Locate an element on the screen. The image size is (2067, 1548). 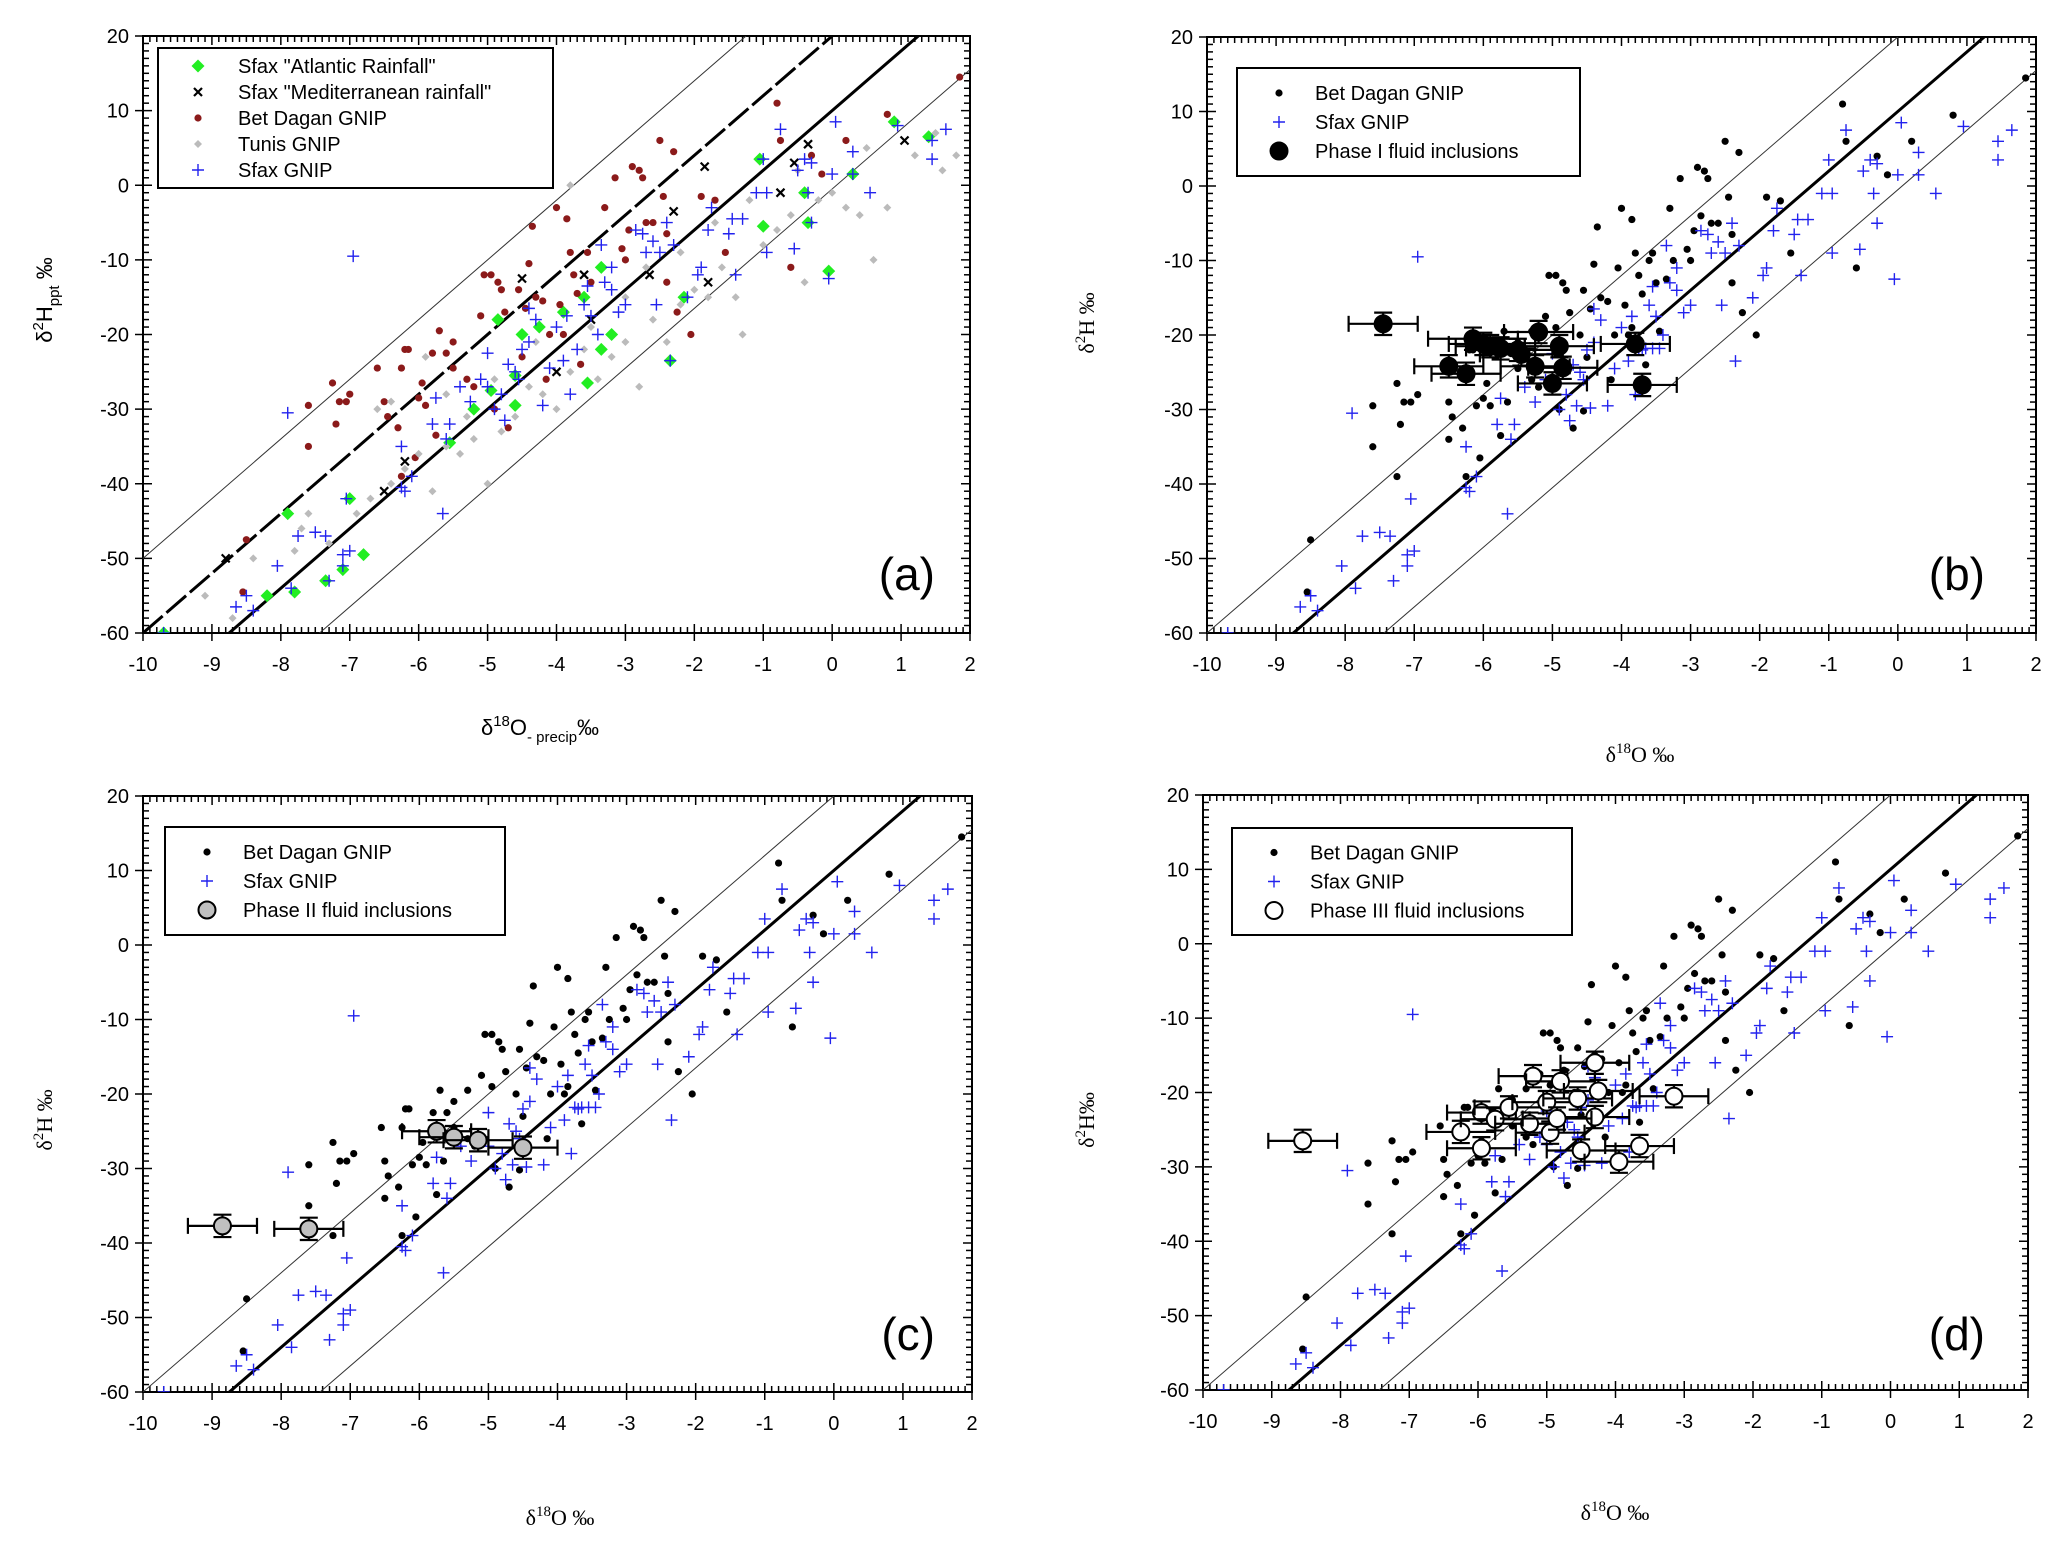
series-phase-i-fluid-inclusions is located at coordinates (1512, 354).